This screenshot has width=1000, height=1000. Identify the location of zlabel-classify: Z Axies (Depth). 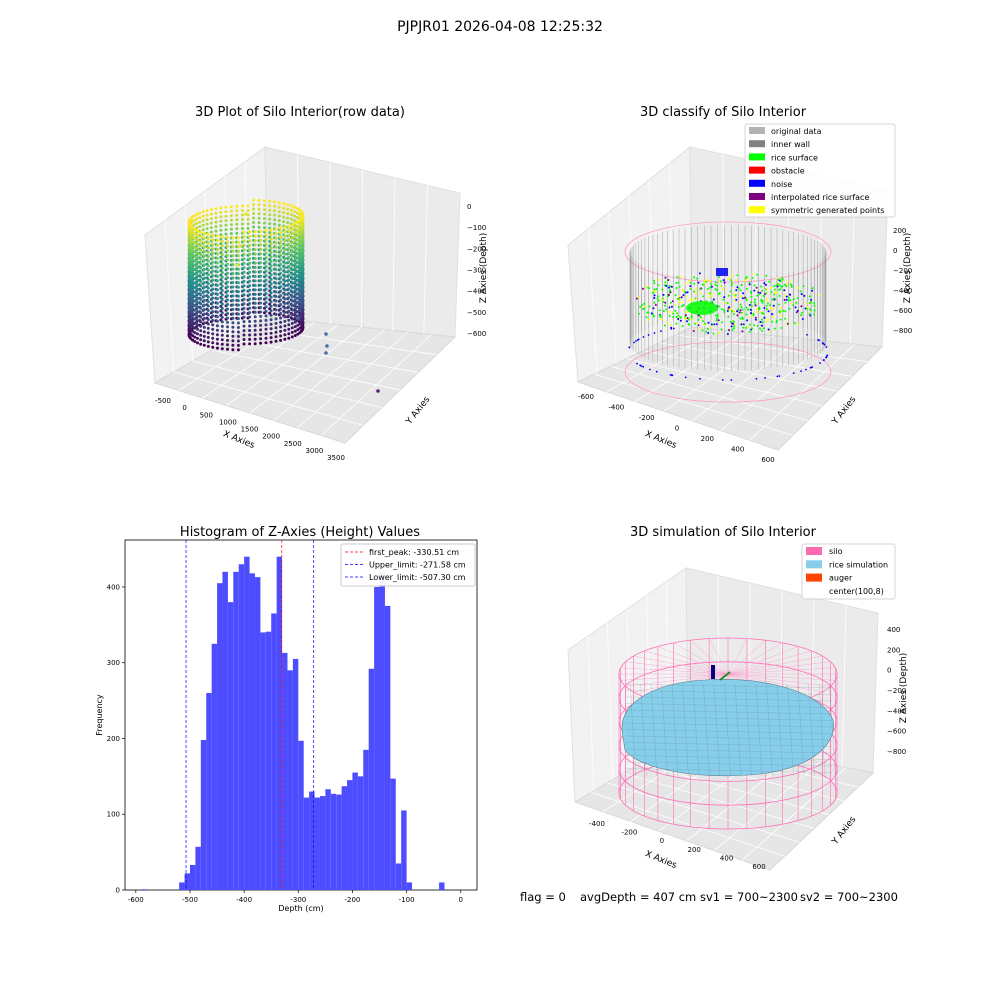
(908, 268).